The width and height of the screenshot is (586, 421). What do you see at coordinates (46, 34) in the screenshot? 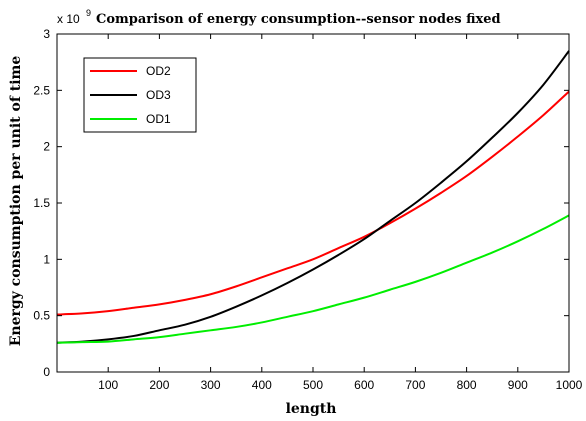
I see `y-tick-label: 3` at bounding box center [46, 34].